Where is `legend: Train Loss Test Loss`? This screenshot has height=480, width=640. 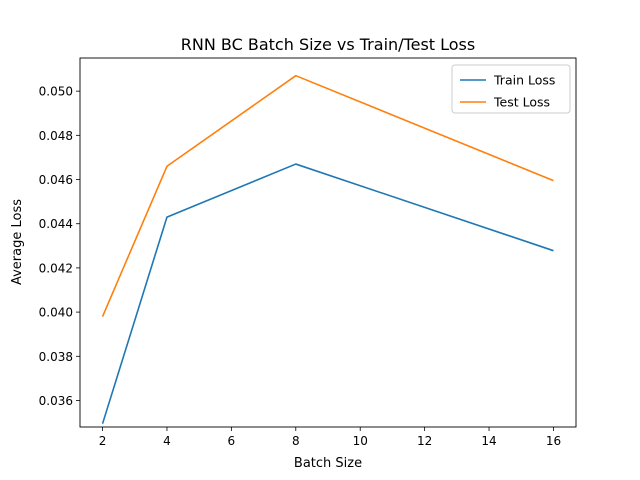 legend: Train Loss Test Loss is located at coordinates (511, 89).